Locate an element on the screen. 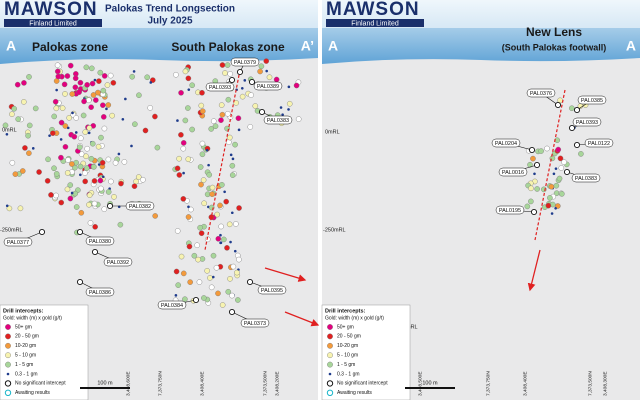  legend-box is located at coordinates (44, 352).